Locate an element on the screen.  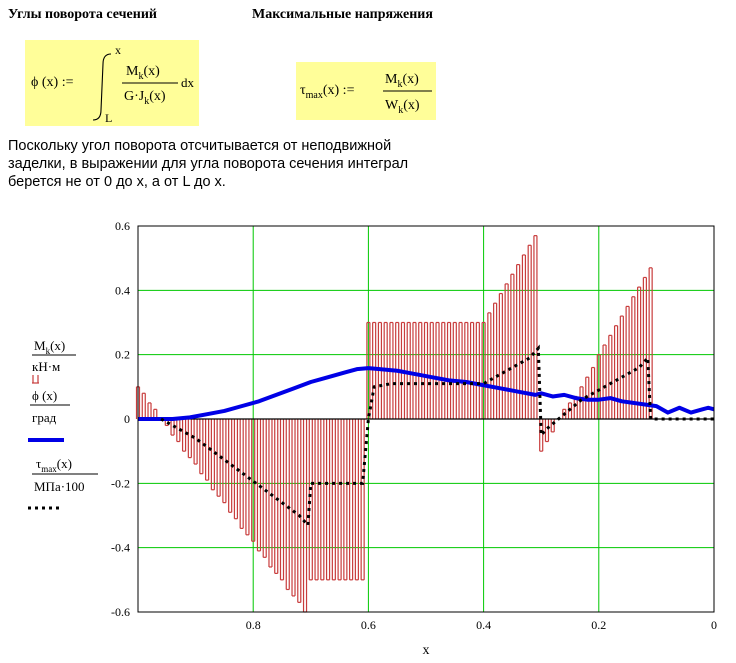
formula-tau: τmax(x) := Mk(x) Wk(x) is located at coordinates (366, 91).